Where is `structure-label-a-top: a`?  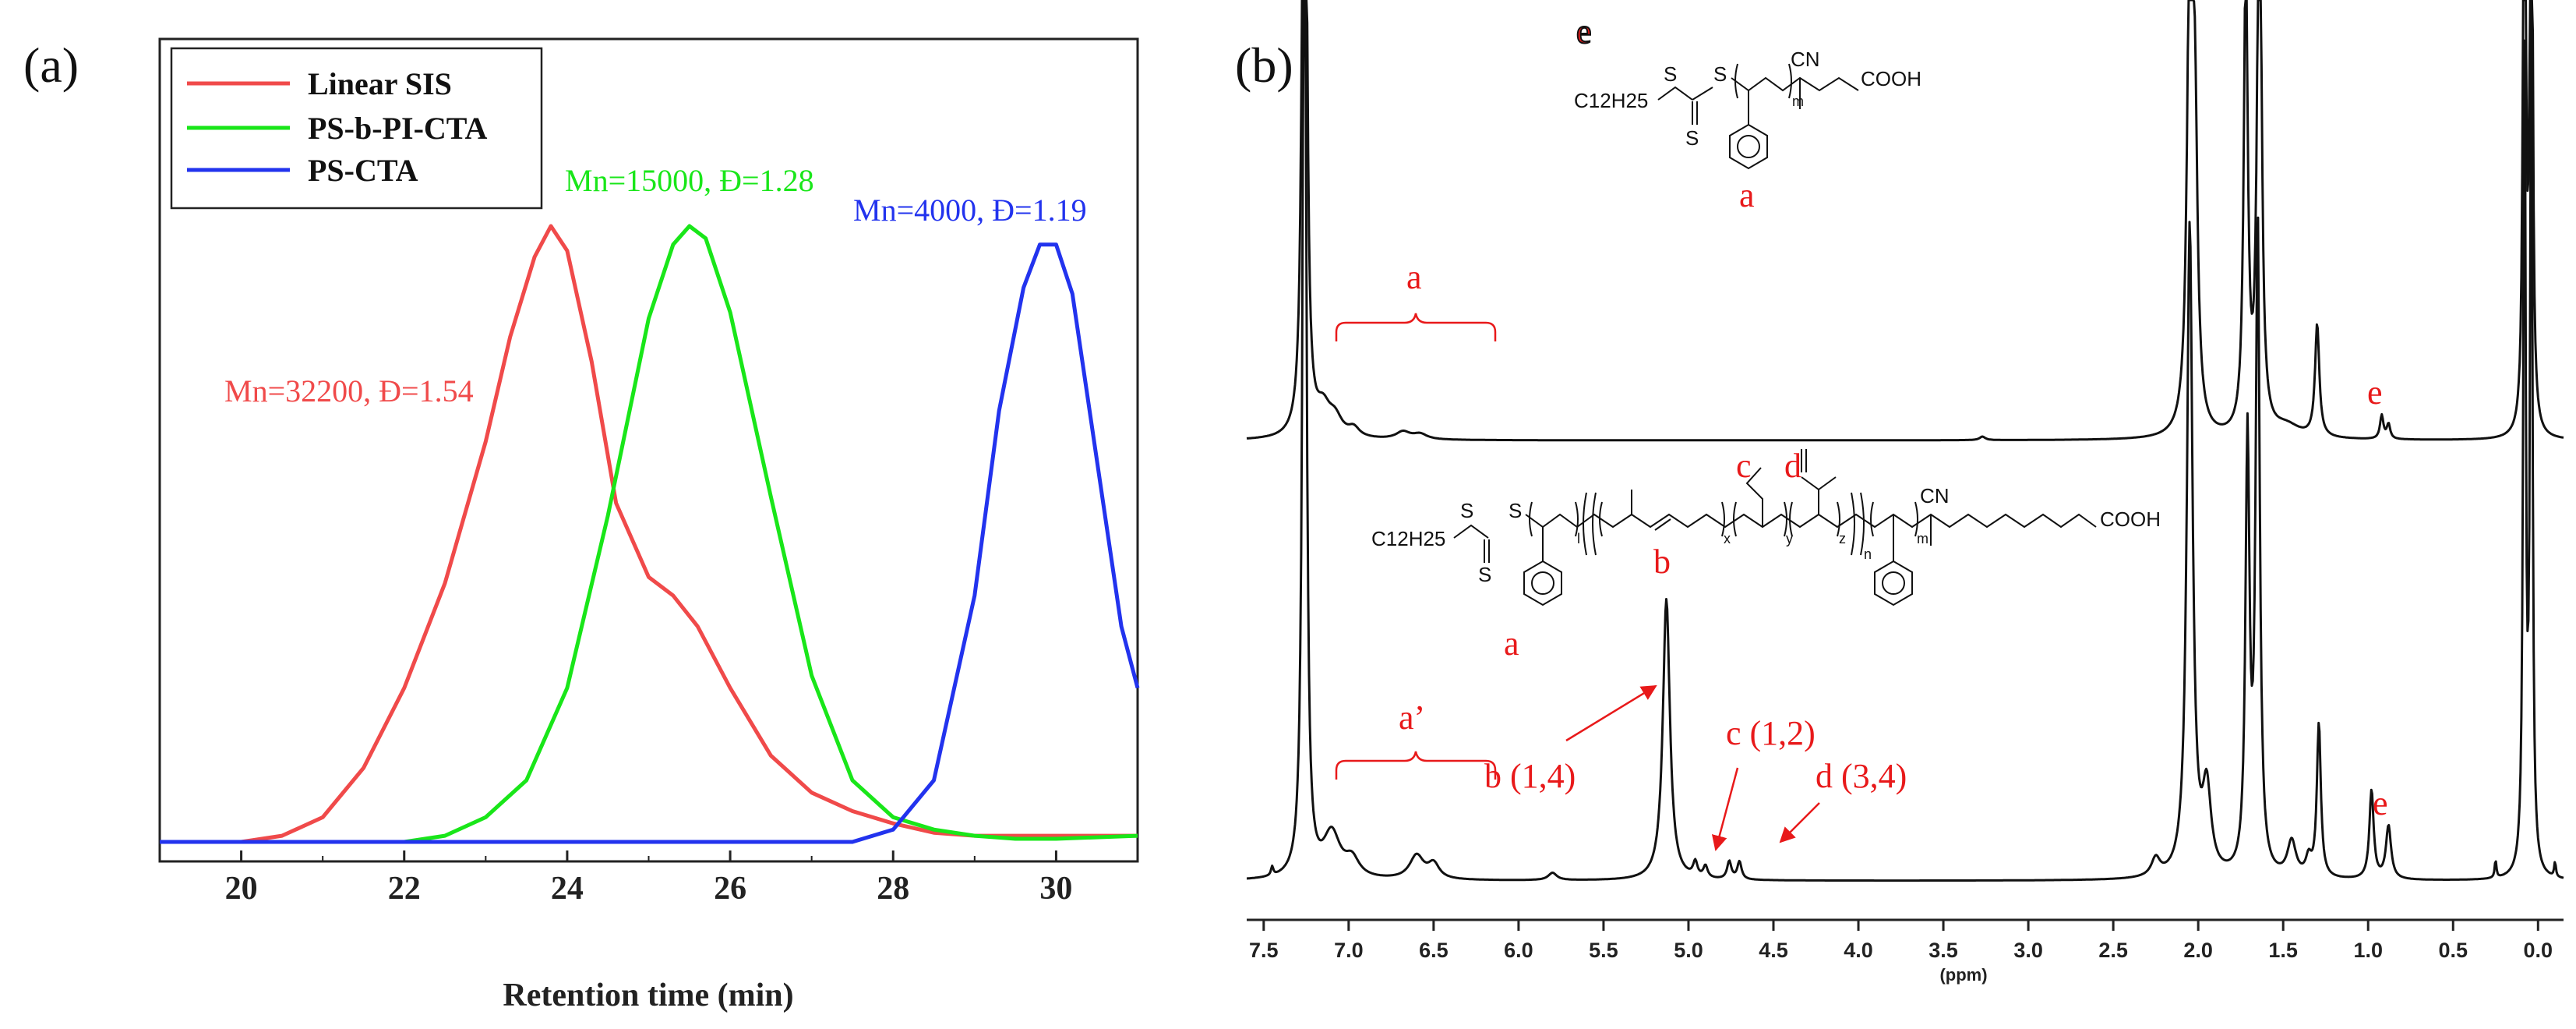
structure-label-a-top: a is located at coordinates (1747, 195).